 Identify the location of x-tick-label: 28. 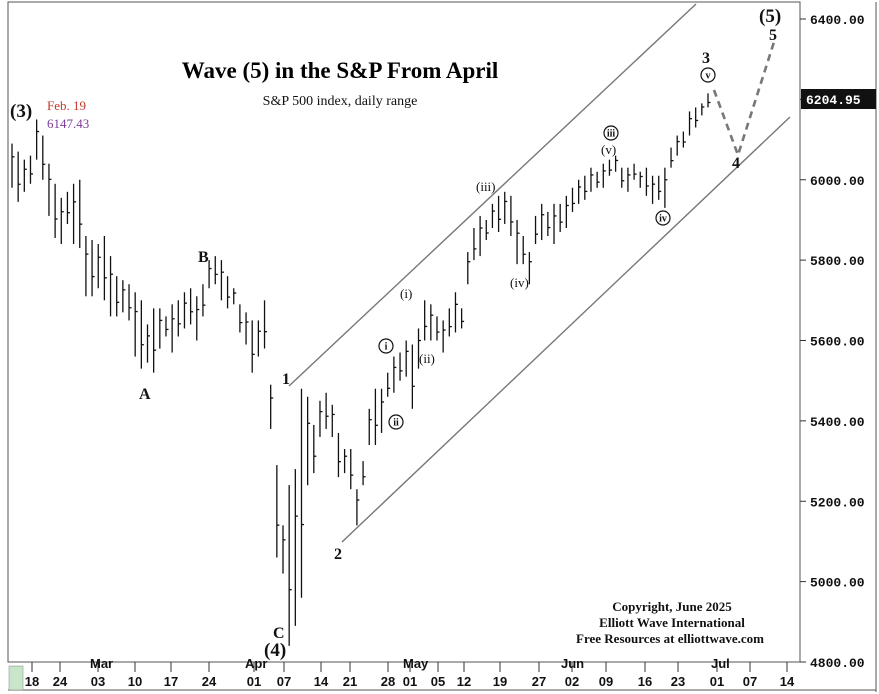
(388, 681).